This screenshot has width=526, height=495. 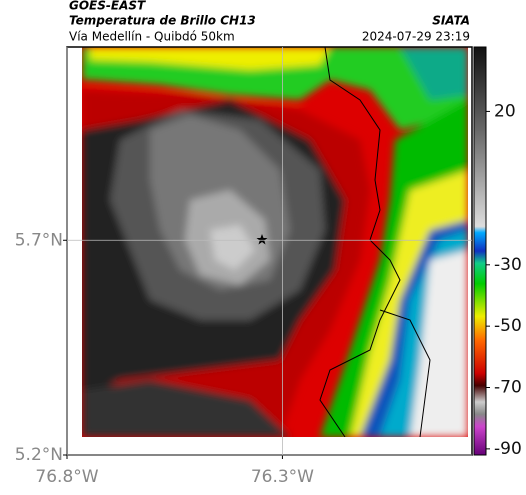 What do you see at coordinates (262, 239) in the screenshot?
I see `city-marker` at bounding box center [262, 239].